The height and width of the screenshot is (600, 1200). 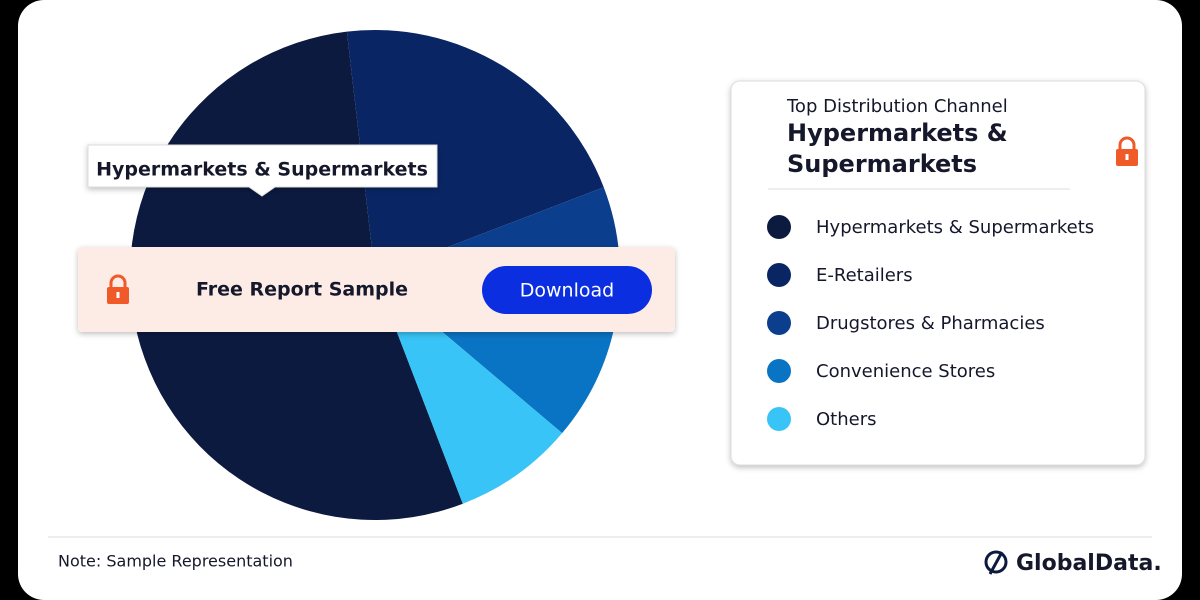 I want to click on legend-label: Drugstores & Pharmacies, so click(x=930, y=323).